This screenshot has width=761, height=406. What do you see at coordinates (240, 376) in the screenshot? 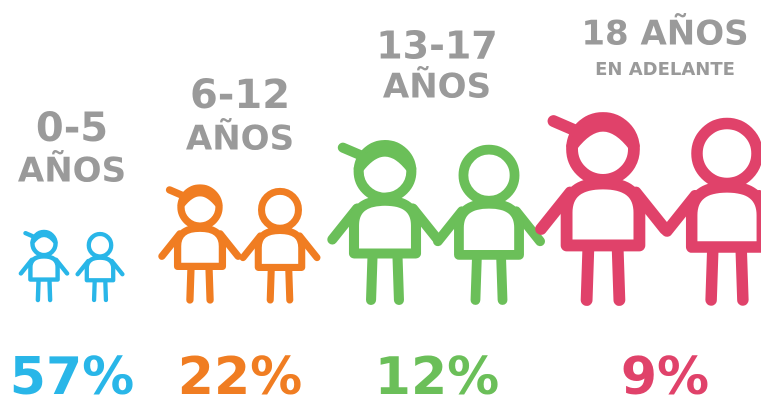
I see `percent-label: 22%` at bounding box center [240, 376].